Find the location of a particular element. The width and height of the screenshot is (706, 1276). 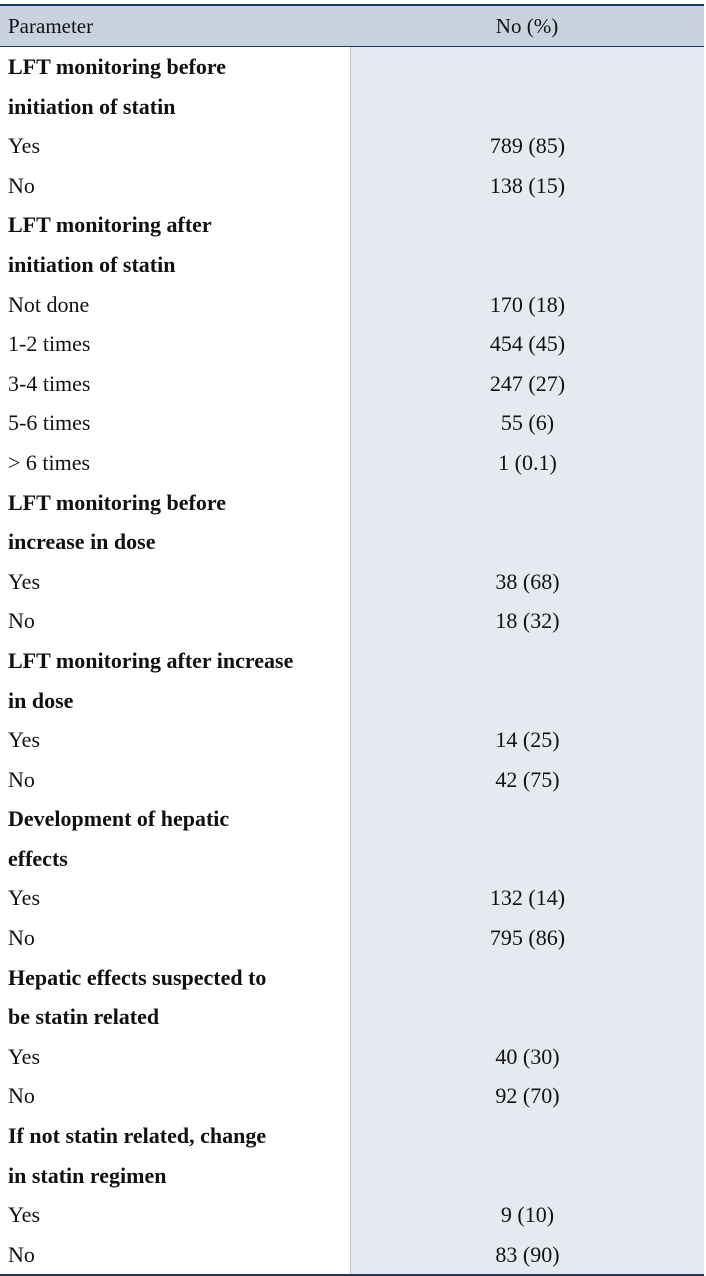

section-label: Hepatic effects suspected to is located at coordinates (175, 977).